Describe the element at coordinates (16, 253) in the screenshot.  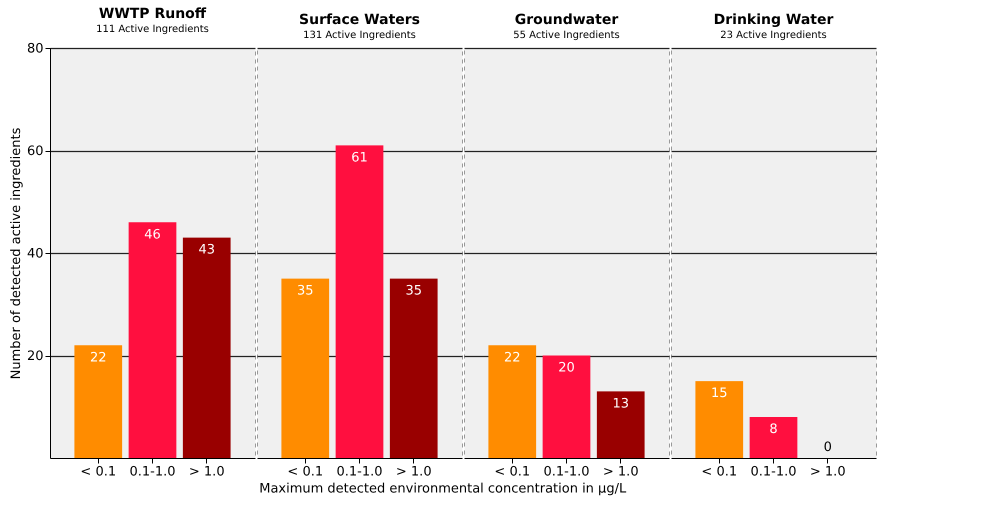
I see `y-axis-title: Number of detected active ingredients` at that location.